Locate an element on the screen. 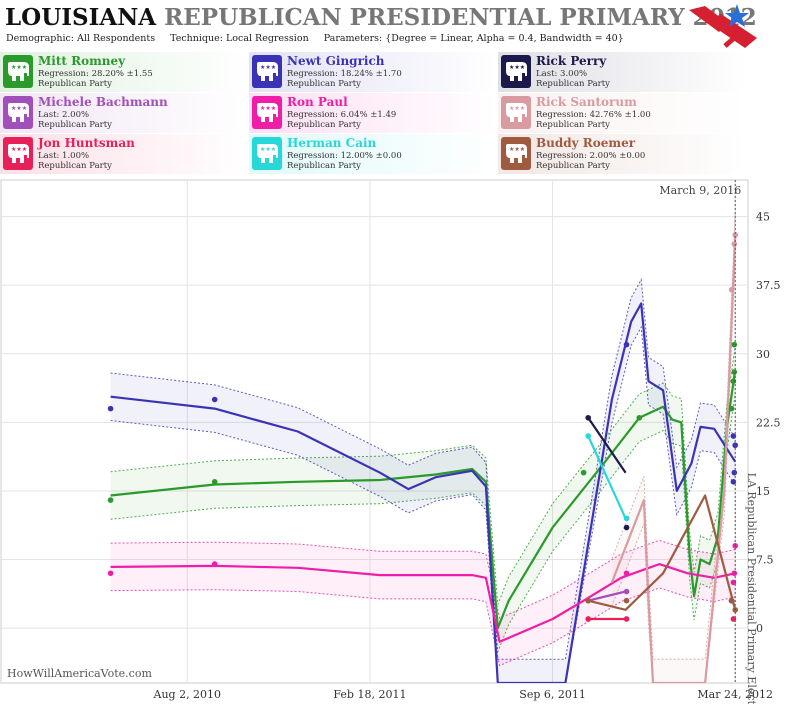  current-date-label: March 9, 2016 is located at coordinates (700, 190).